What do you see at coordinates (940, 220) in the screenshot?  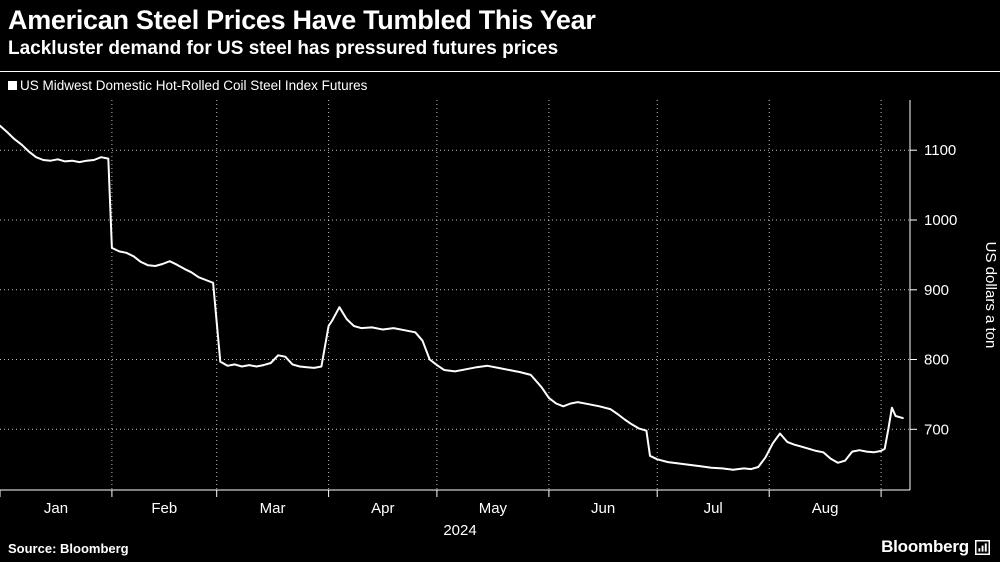 I see `svg-text: 1000` at bounding box center [940, 220].